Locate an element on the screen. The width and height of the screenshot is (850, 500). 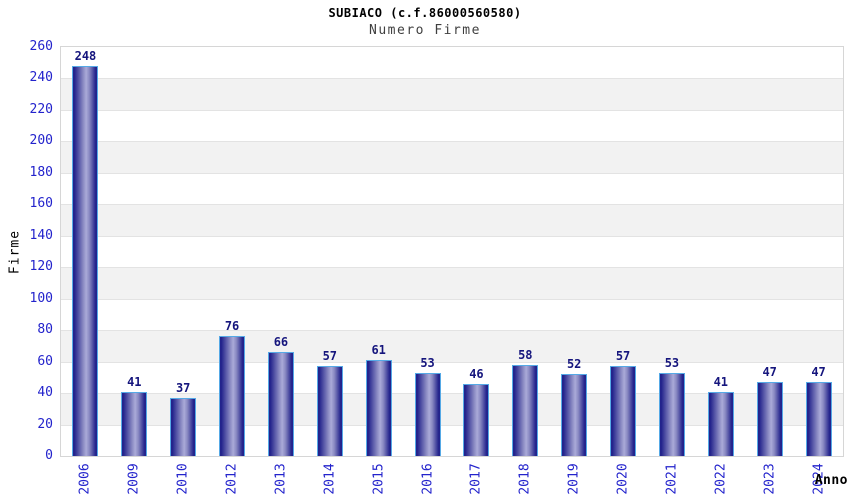
y-tick-label: 180 is located at coordinates (41, 172).